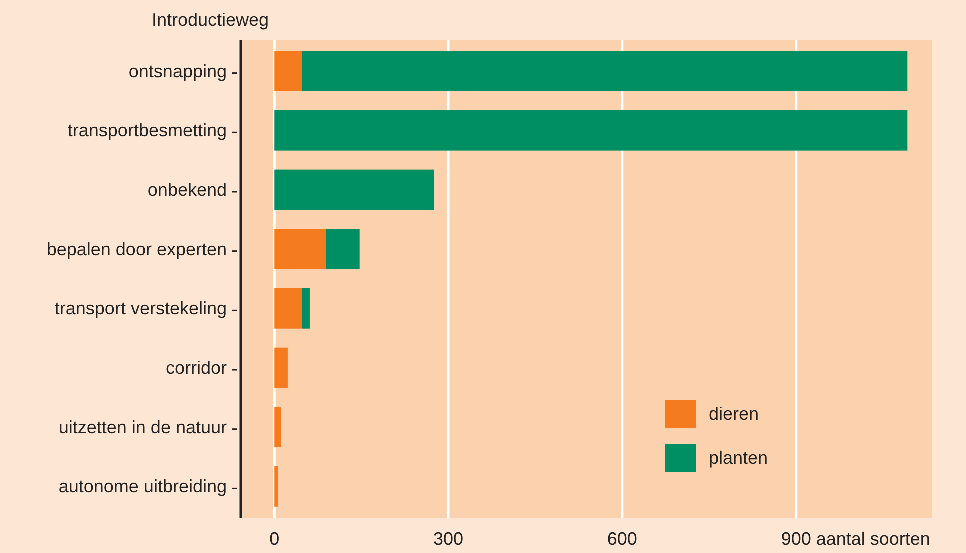 This screenshot has height=553, width=966. Describe the element at coordinates (177, 71) in the screenshot. I see `y-tick-label: ontsnapping` at that location.